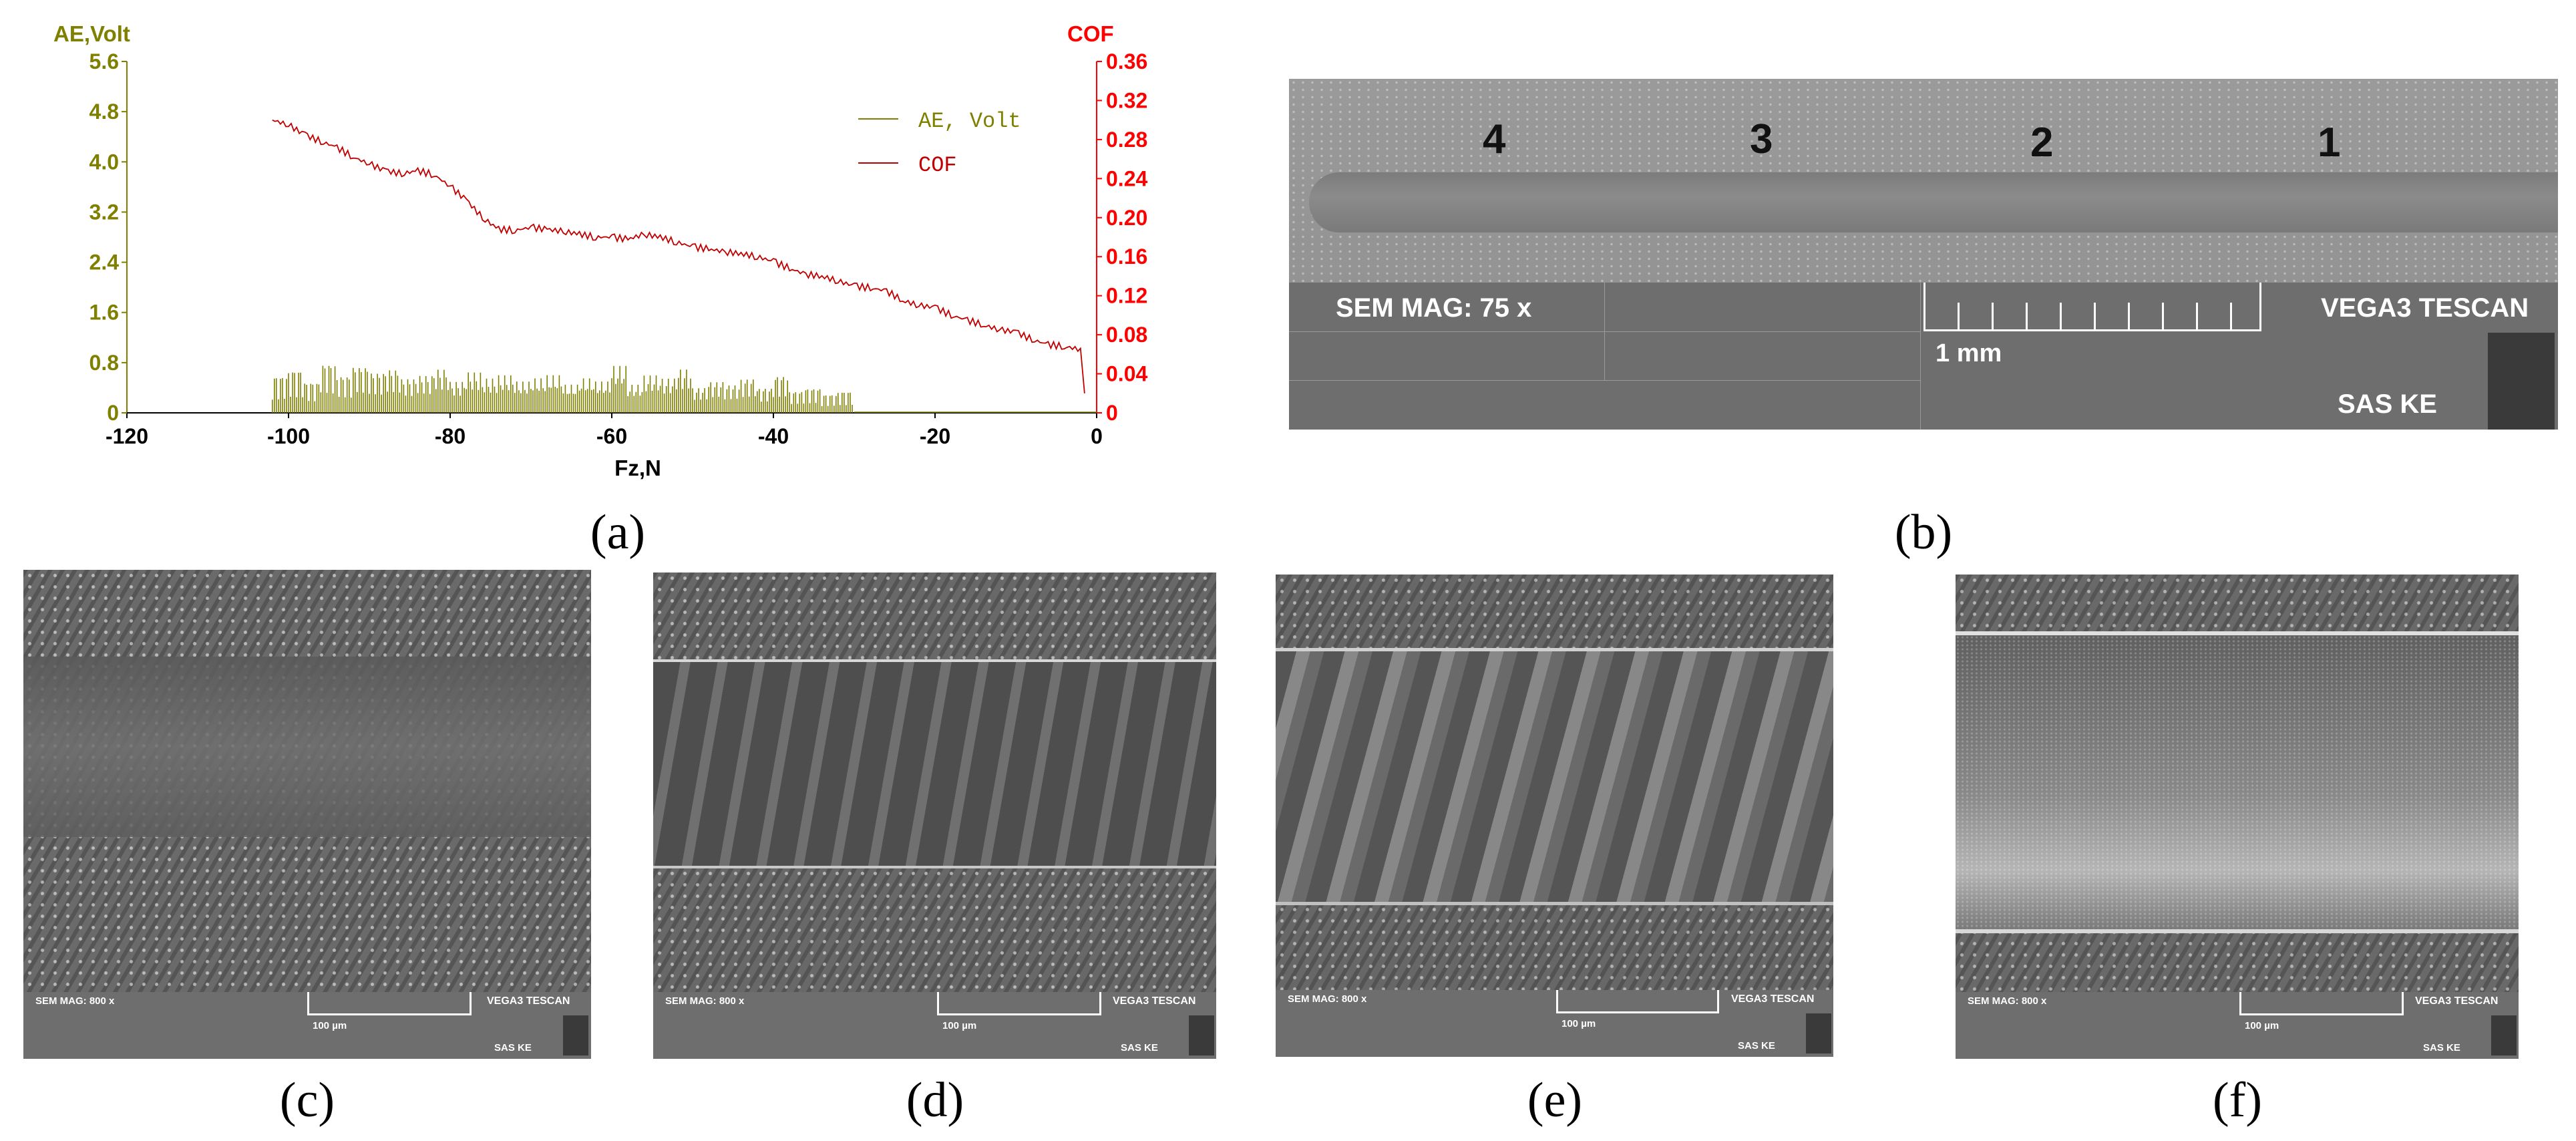 This screenshot has height=1141, width=2576. Describe the element at coordinates (2007, 1001) in the screenshot. I see `sem-mag-f: SEM MAG: 800 x` at that location.